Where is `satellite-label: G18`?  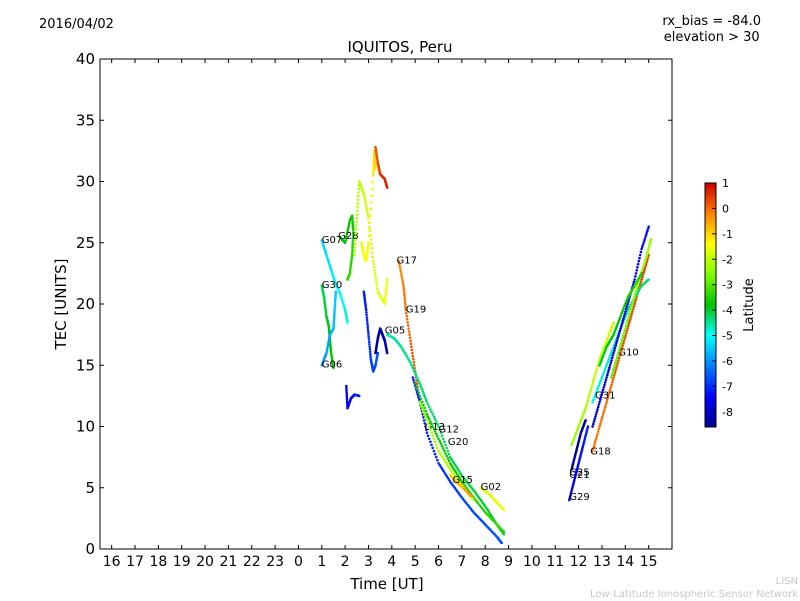
satellite-label: G18 is located at coordinates (600, 452).